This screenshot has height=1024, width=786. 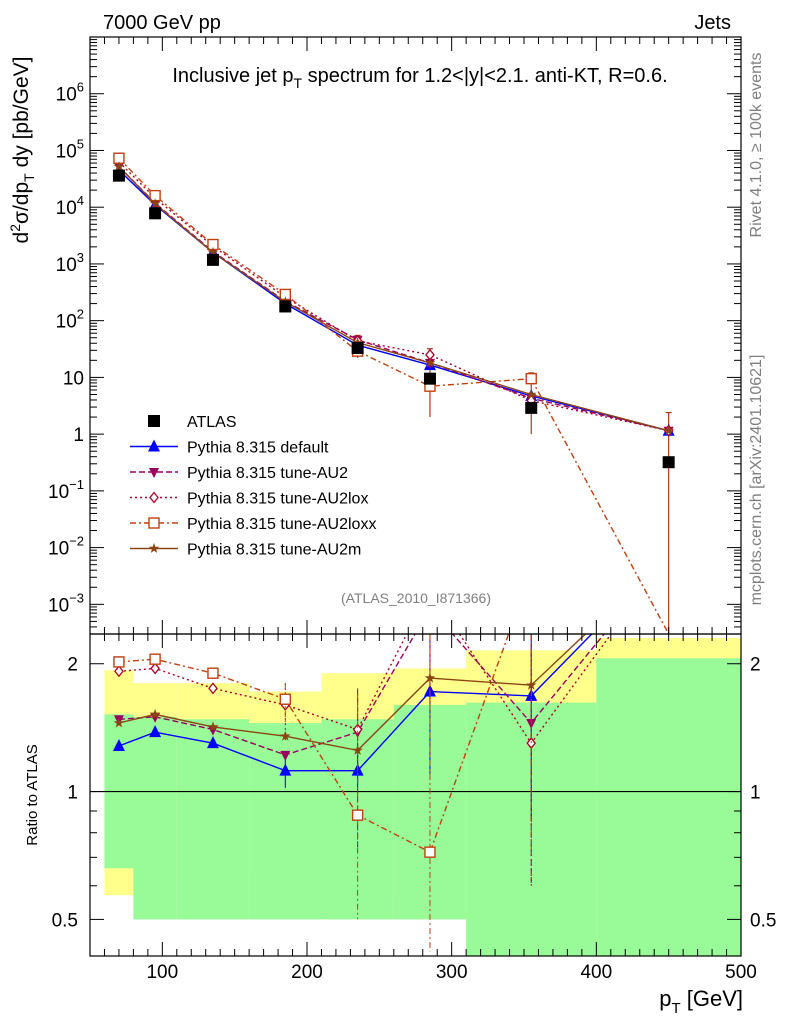 I want to click on y-tick-base-6: 1, so click(x=78, y=435).